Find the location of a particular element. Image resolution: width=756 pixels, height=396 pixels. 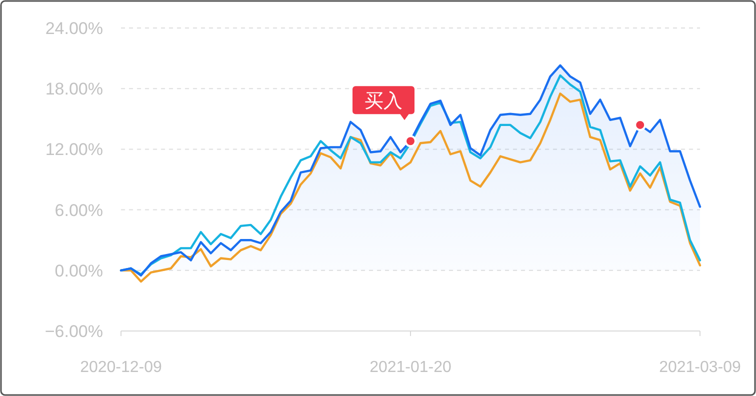

y-tick-label: 18.00% is located at coordinates (74, 89).